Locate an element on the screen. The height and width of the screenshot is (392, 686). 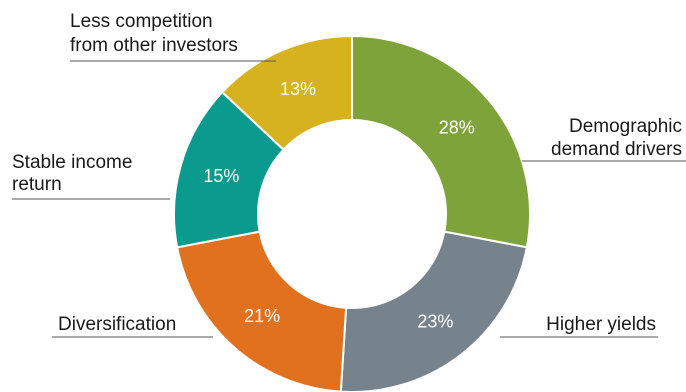
label-demographic-line1: Demographic is located at coordinates (625, 126).